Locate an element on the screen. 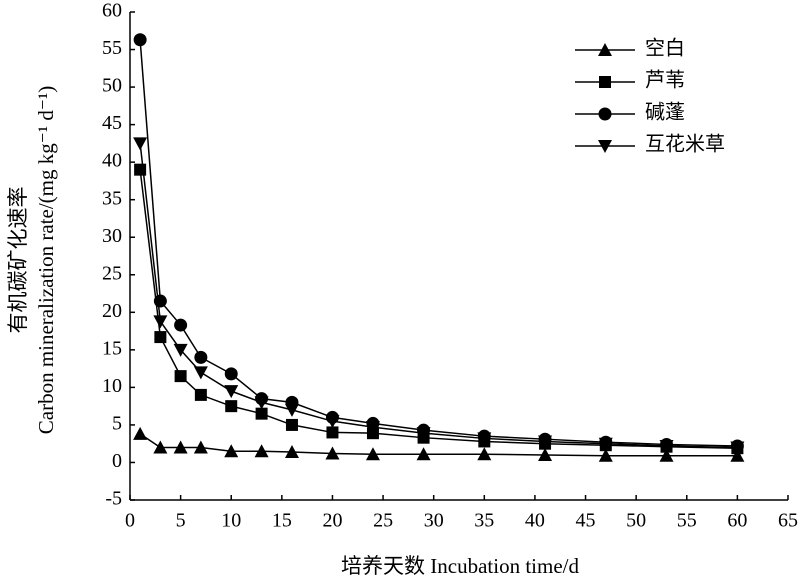 This screenshot has width=800, height=584. x-tick-label: 10 is located at coordinates (231, 521).